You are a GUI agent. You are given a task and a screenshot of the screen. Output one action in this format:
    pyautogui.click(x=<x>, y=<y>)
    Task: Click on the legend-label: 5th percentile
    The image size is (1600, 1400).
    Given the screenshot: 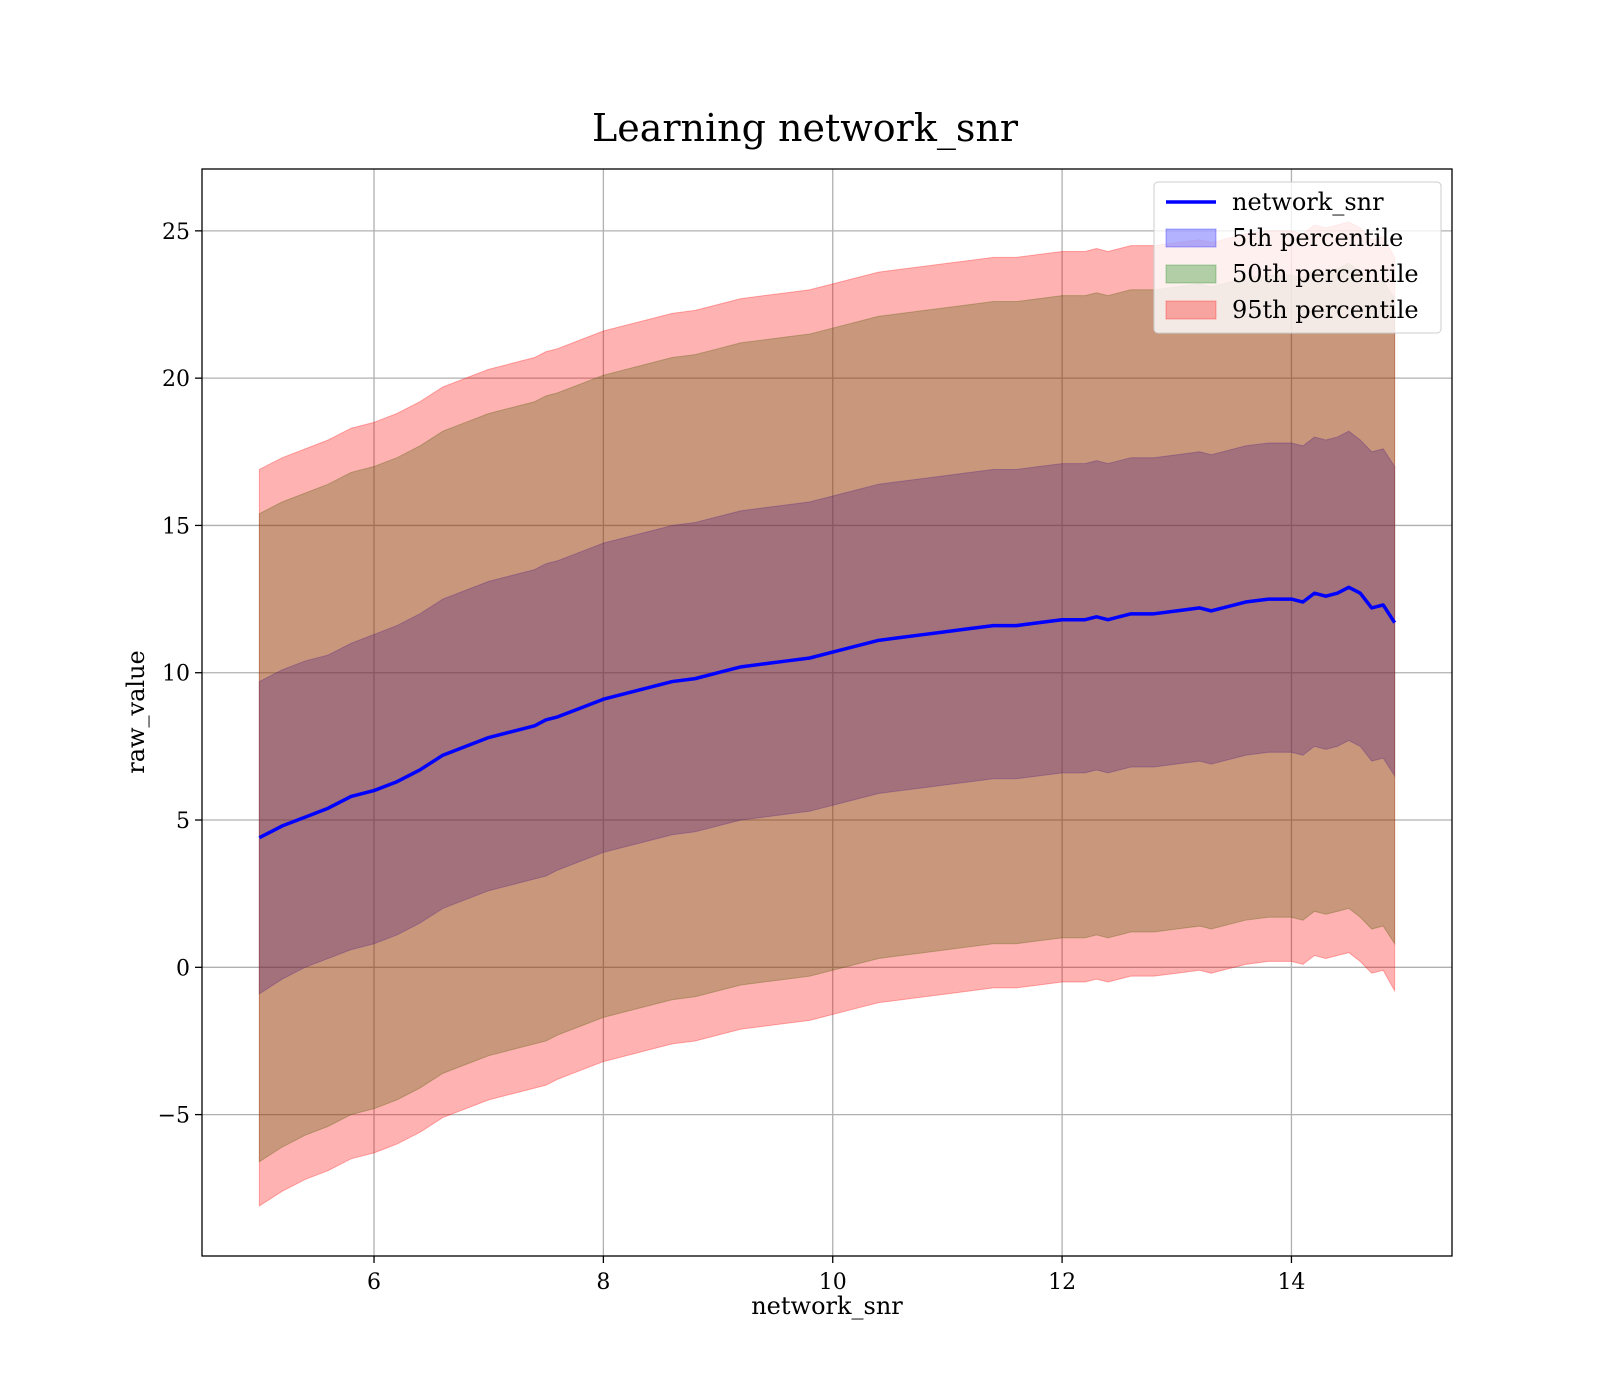 What is the action you would take?
    pyautogui.click(x=1317, y=238)
    